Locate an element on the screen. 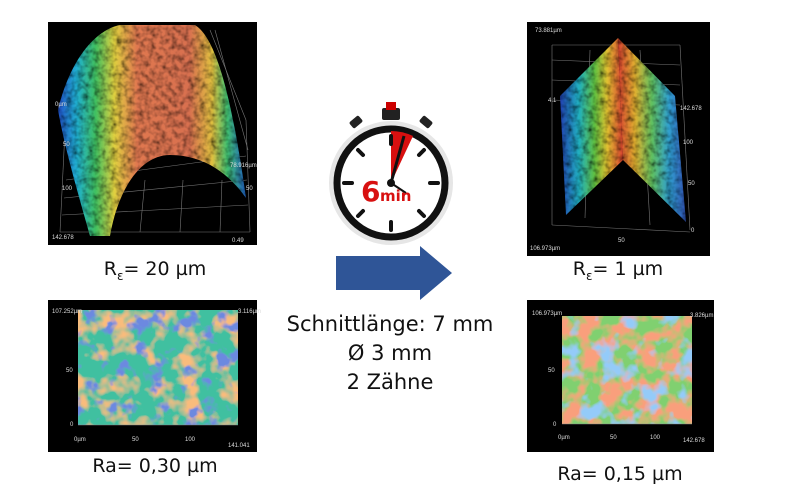 The image size is (800, 495). axis-label: 78.916µm is located at coordinates (243, 166).